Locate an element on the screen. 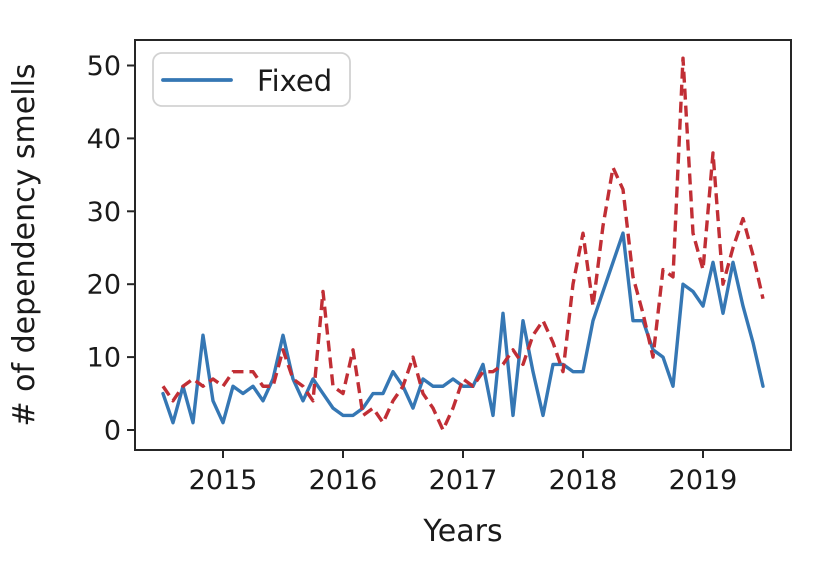  legend-box is located at coordinates (251, 79).